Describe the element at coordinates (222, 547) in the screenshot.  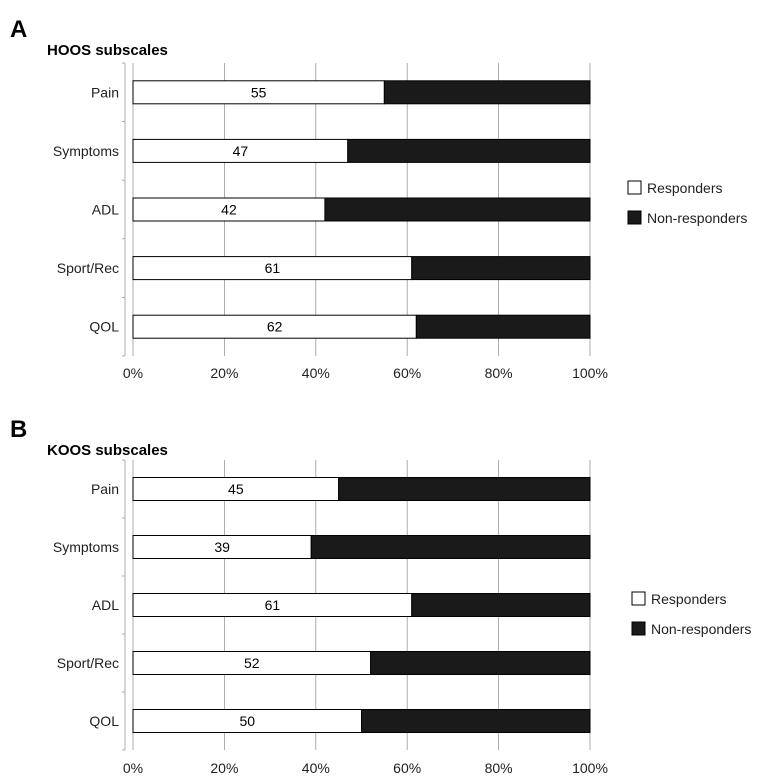
I see `data-label: 39` at that location.